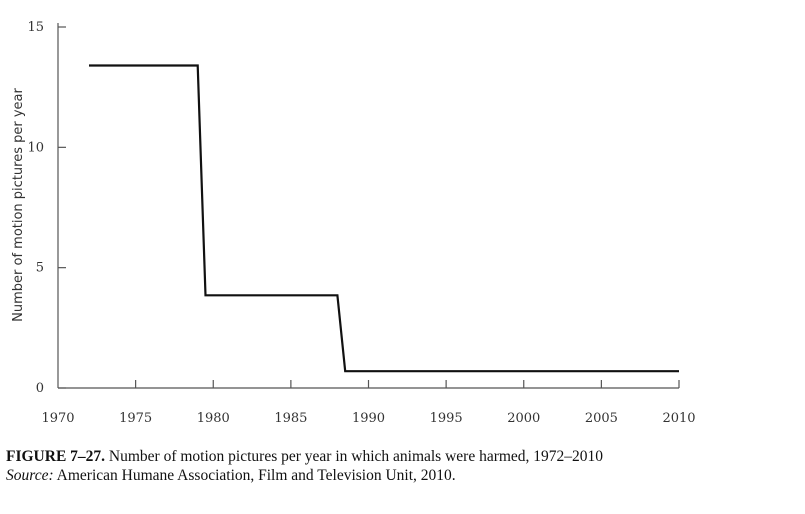 The width and height of the screenshot is (805, 514). Describe the element at coordinates (46, 208) in the screenshot. I see `y-ticks: 0 5 10 15` at that location.